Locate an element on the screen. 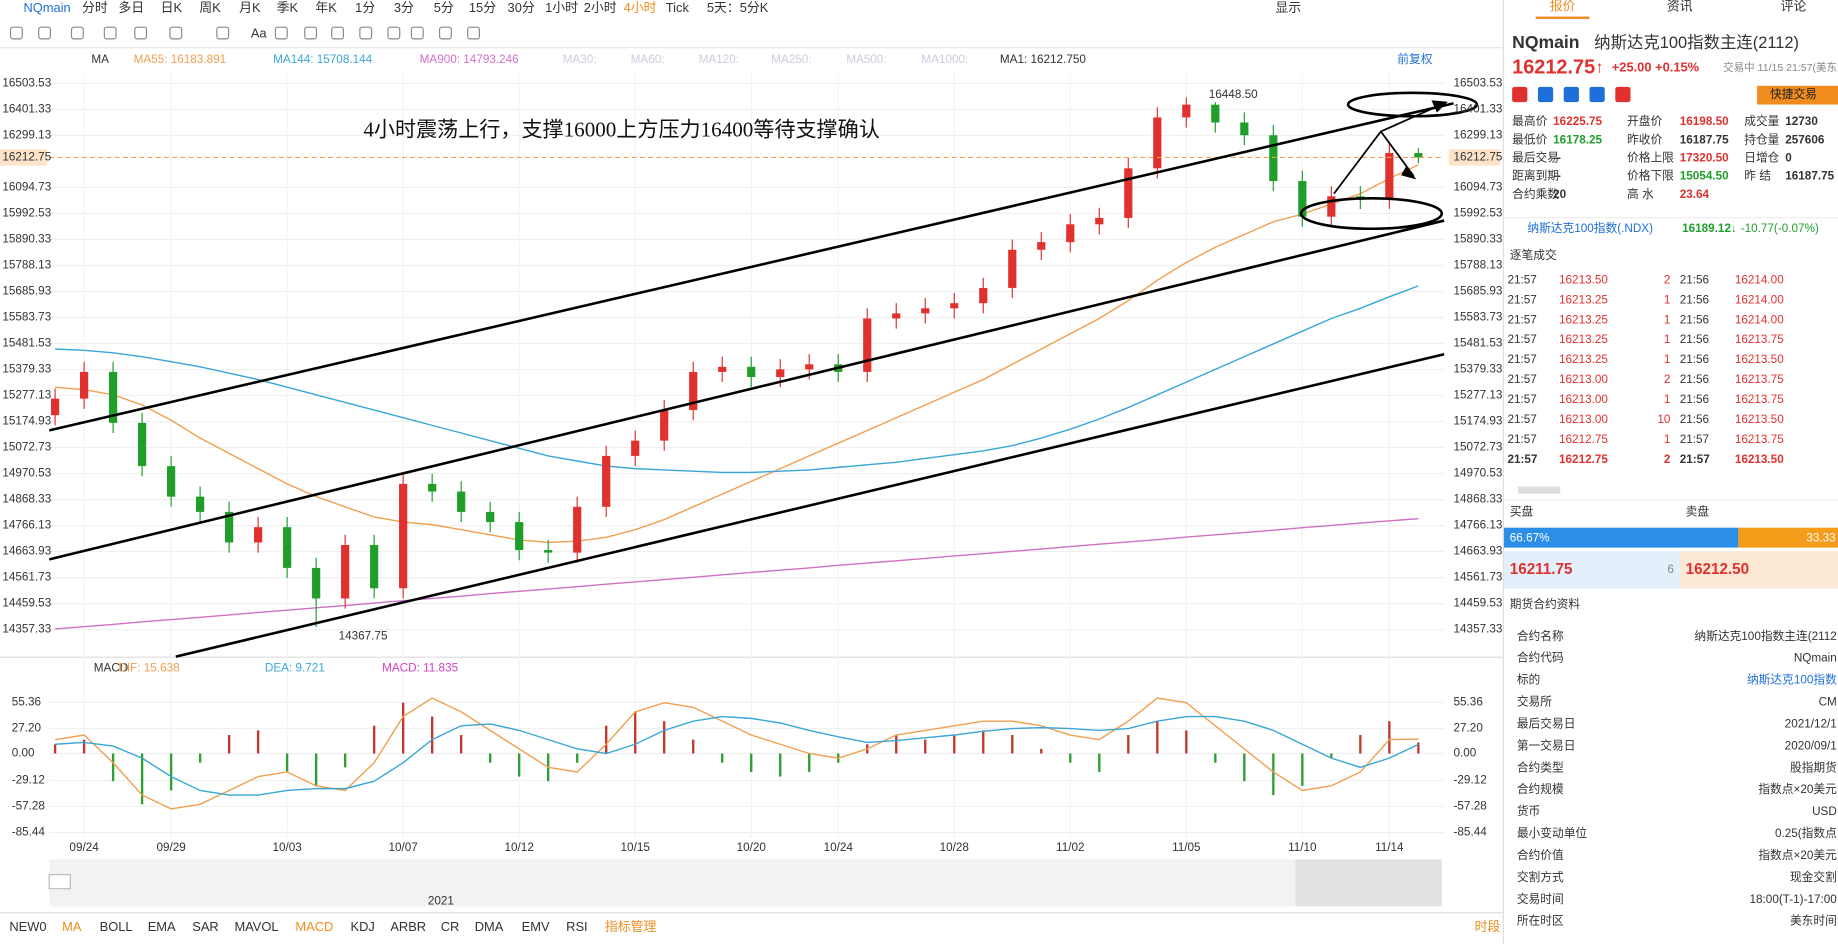  stat-value: 16225.75 is located at coordinates (1577, 121).